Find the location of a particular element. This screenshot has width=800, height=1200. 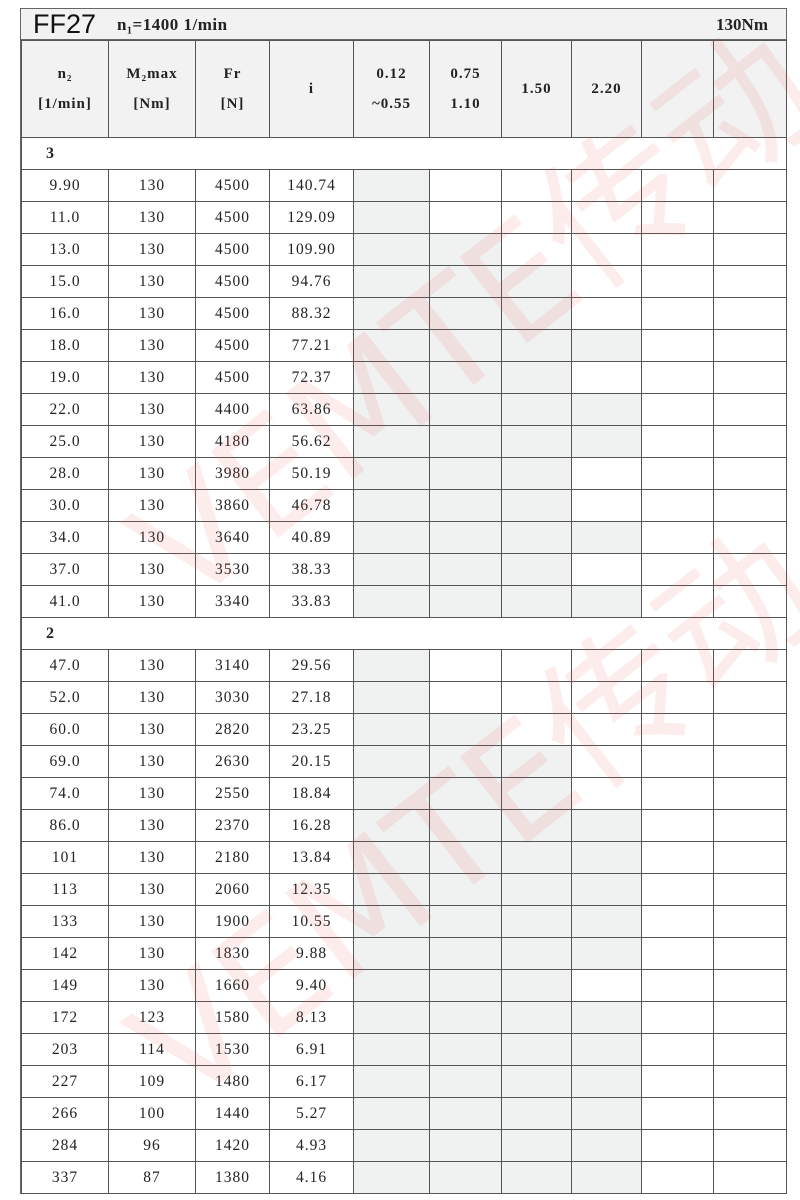

table-row: 60.0 130 2820 23.25 is located at coordinates (404, 729).